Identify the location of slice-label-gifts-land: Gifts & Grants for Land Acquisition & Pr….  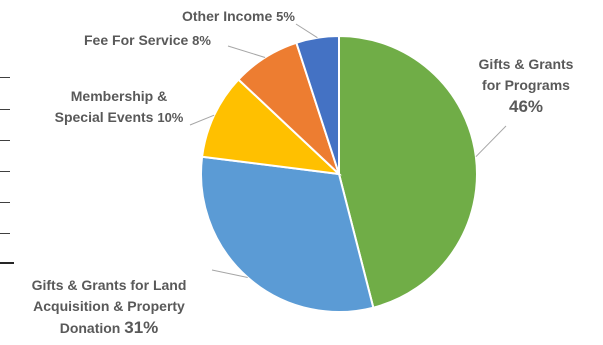
(109, 307).